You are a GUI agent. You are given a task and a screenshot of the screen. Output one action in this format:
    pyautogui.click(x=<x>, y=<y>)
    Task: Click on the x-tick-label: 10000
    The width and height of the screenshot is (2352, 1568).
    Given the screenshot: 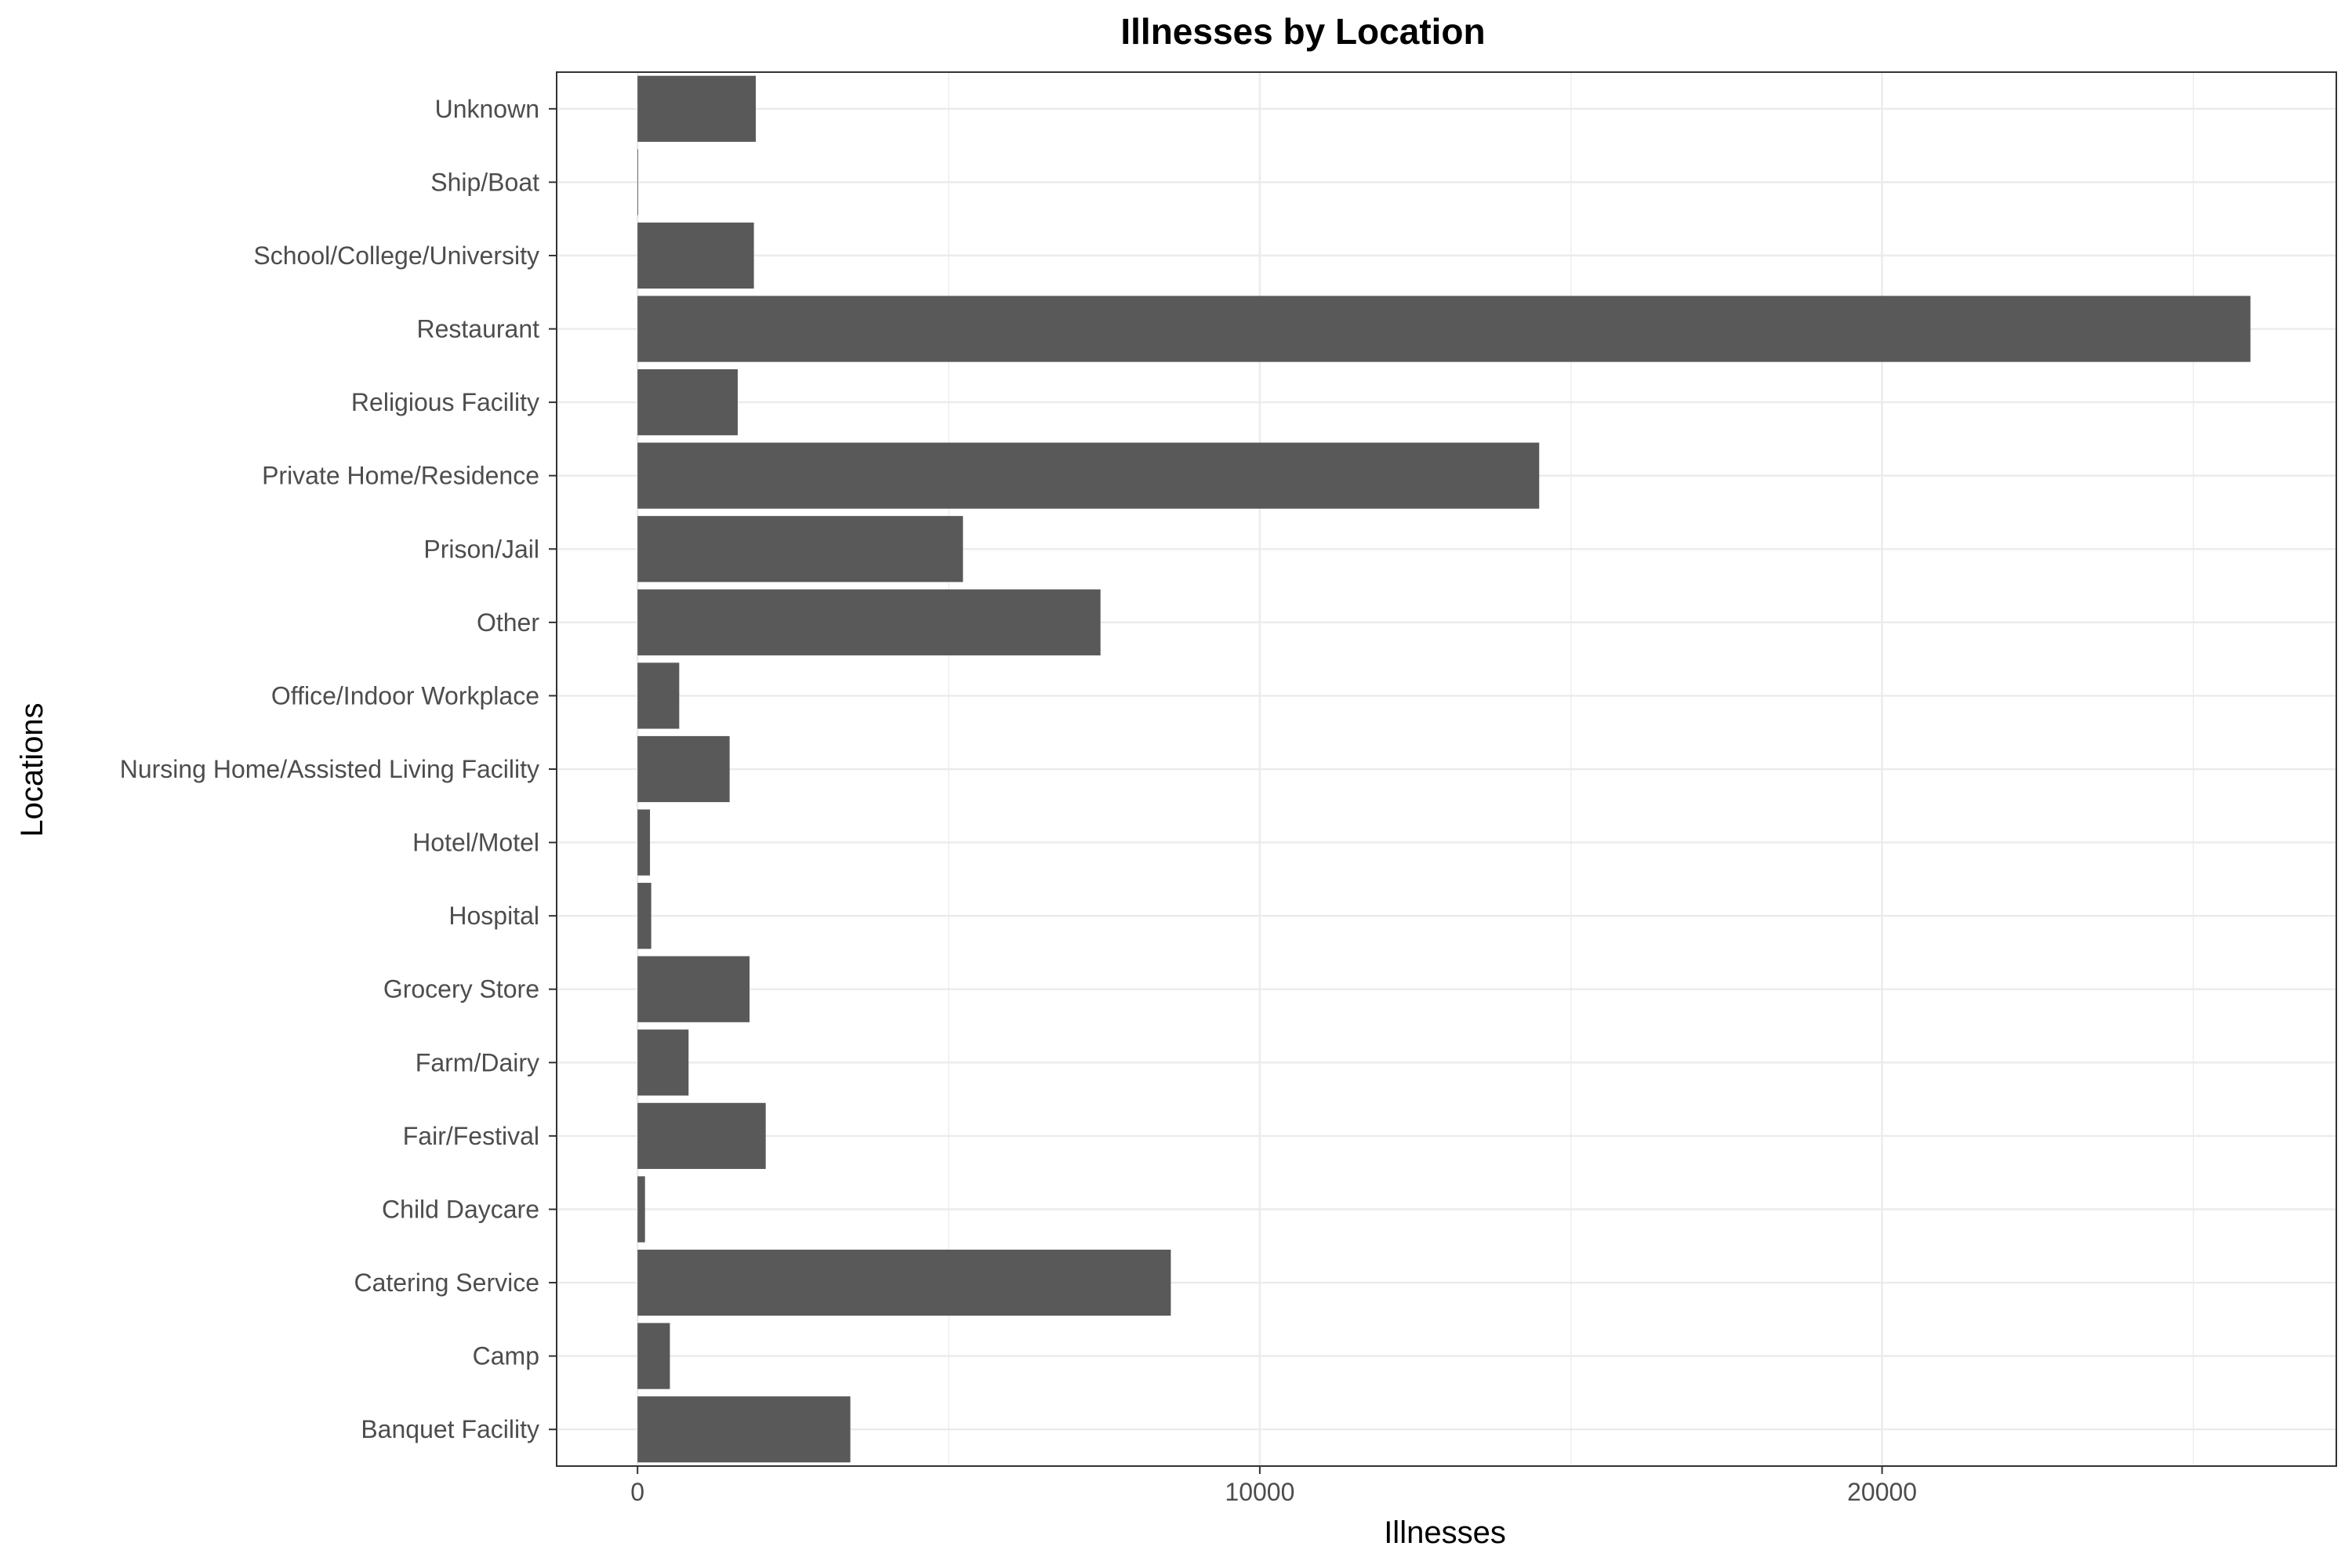 What is the action you would take?
    pyautogui.click(x=1259, y=1492)
    